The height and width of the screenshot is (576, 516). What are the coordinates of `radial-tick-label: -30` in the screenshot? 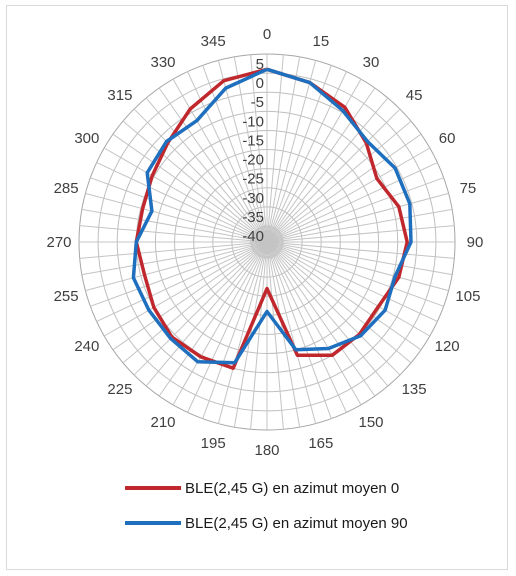 It's located at (253, 198).